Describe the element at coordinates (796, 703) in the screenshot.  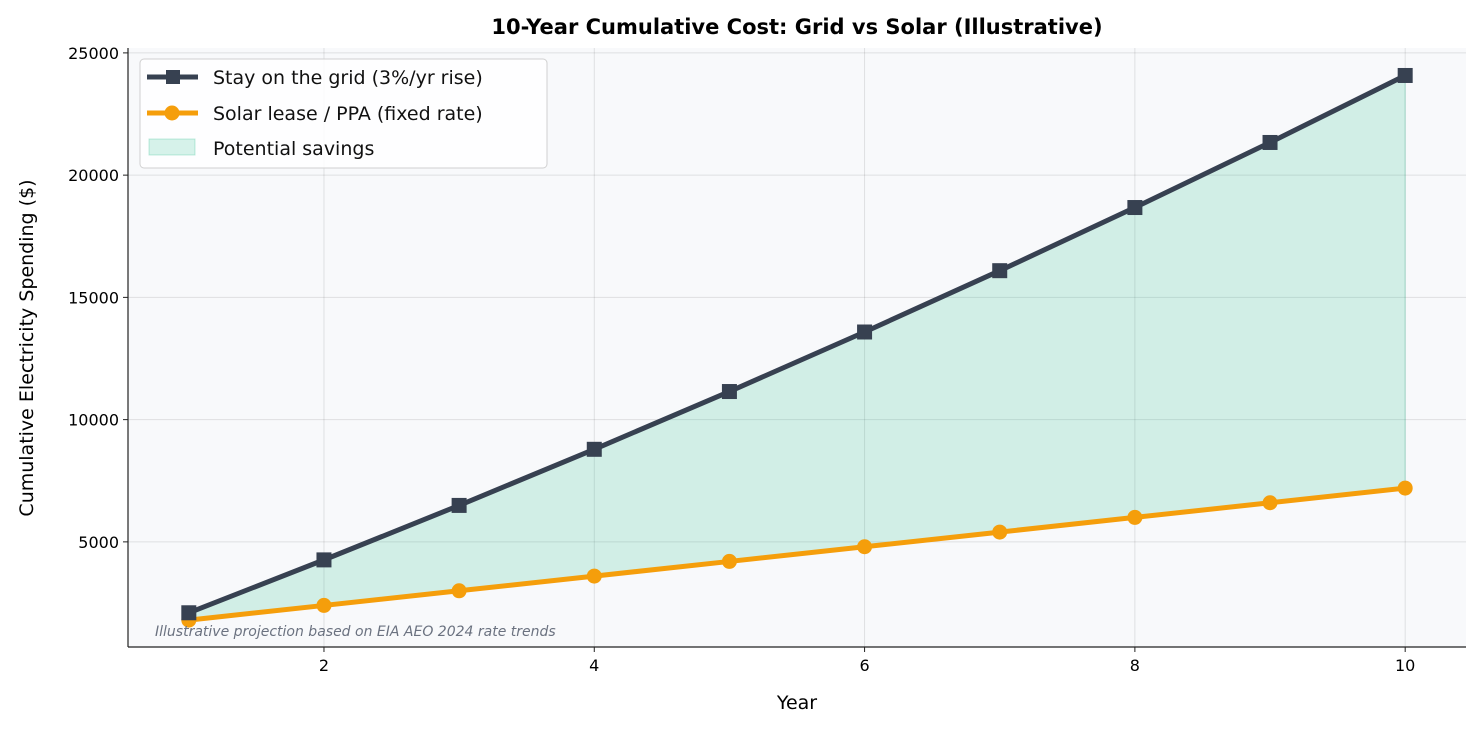
I see `x-axis-label: Year` at that location.